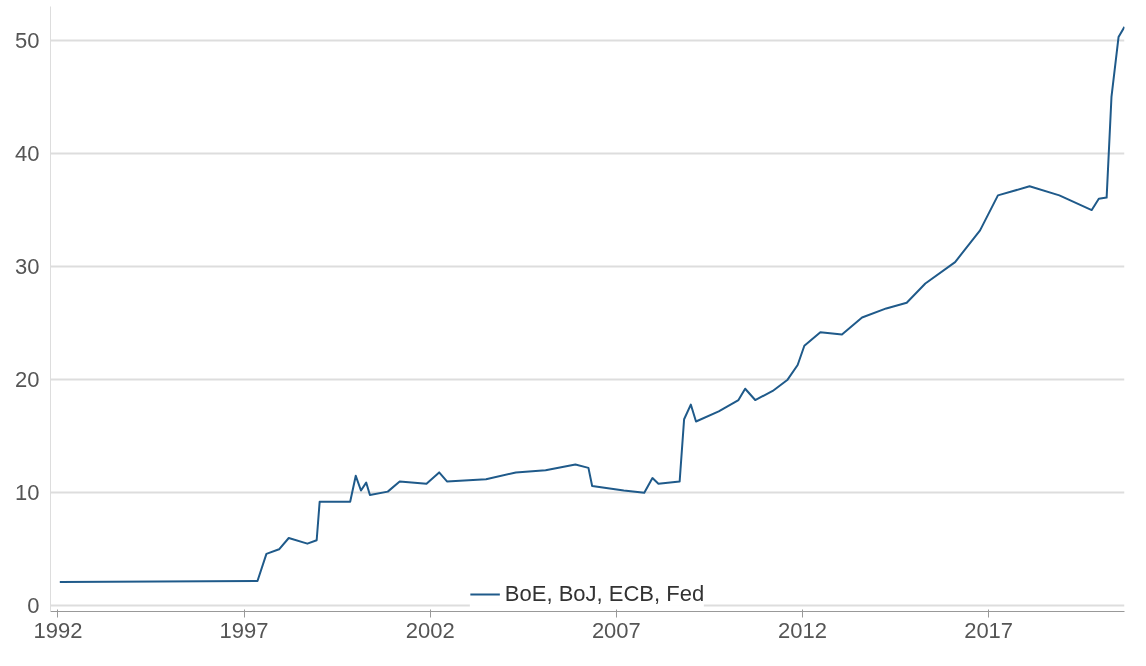  Describe the element at coordinates (27, 493) in the screenshot. I see `y-tick-label: 10` at that location.